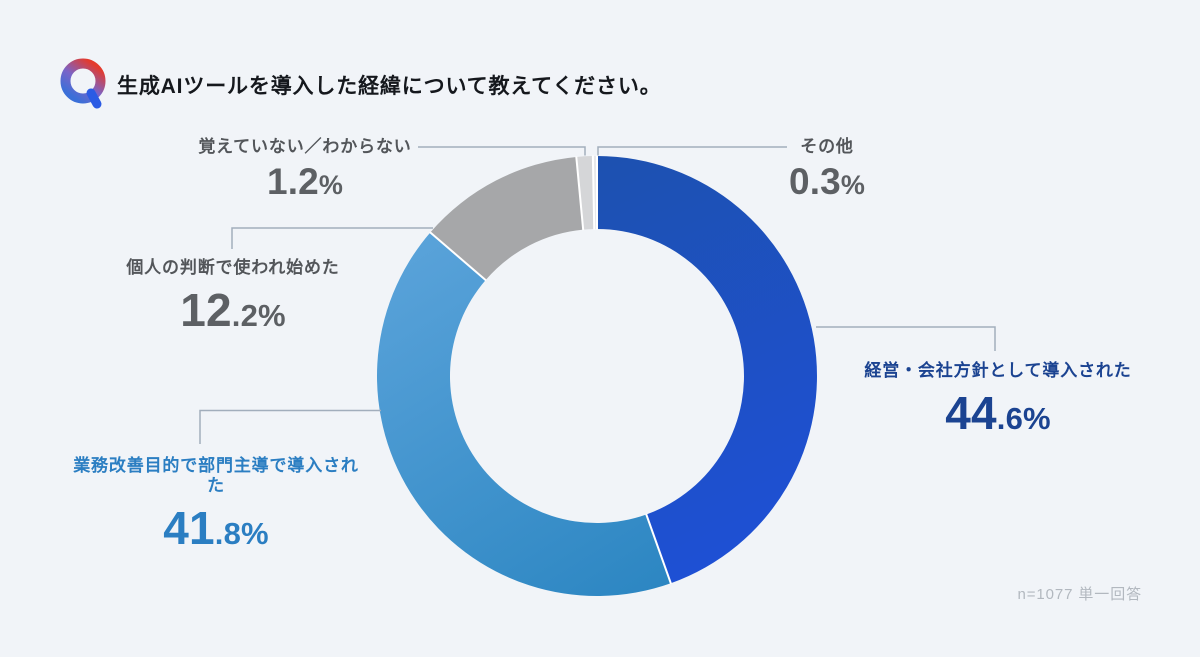 The width and height of the screenshot is (1200, 657). What do you see at coordinates (216, 528) in the screenshot?
I see `segment-value: 41.8%` at bounding box center [216, 528].